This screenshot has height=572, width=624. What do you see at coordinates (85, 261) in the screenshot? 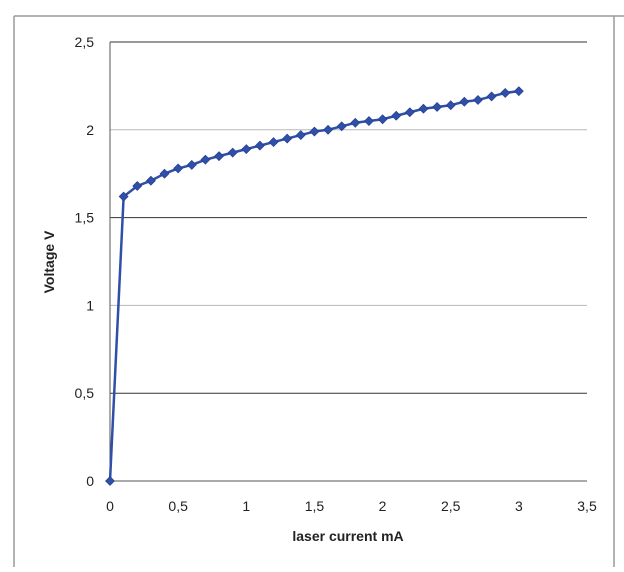
I see `y-tick-labels: 0 0,5 1 1,5 2 2,5` at bounding box center [85, 261].